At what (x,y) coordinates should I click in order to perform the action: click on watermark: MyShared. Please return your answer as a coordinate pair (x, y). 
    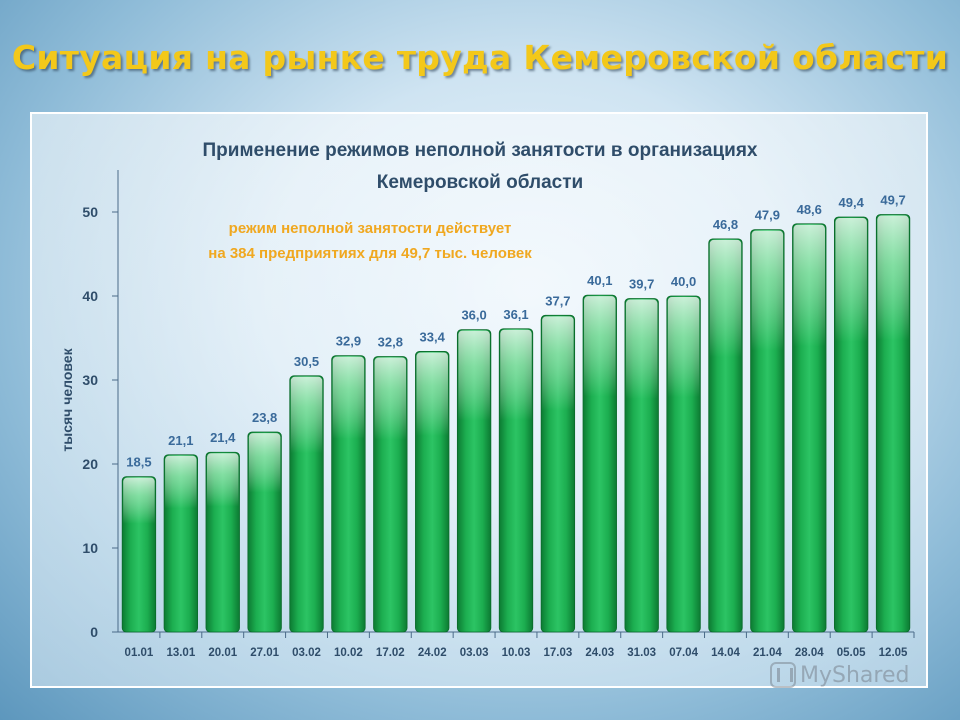
    Looking at the image, I should click on (839, 675).